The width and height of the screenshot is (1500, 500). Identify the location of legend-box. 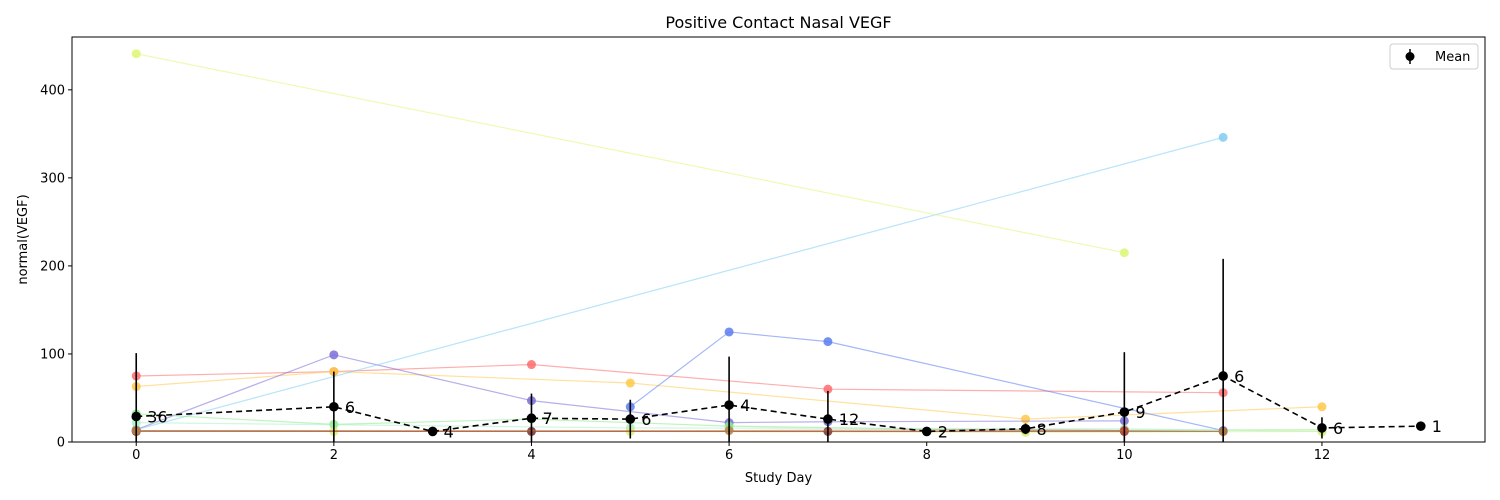
(1434, 56).